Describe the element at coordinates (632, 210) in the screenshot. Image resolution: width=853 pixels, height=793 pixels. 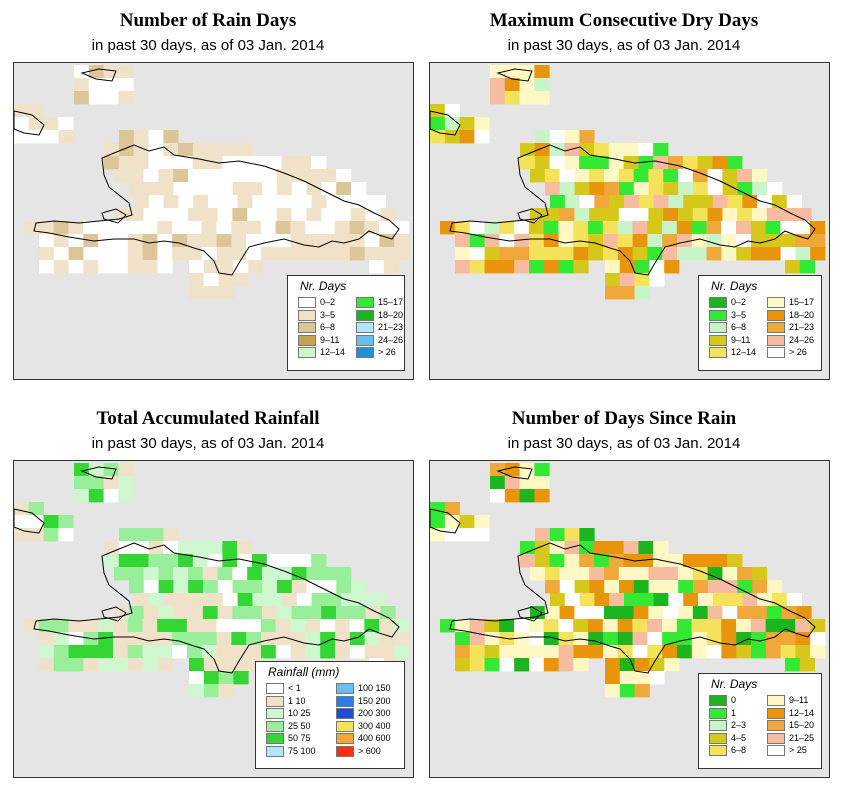
I see `island-outline` at that location.